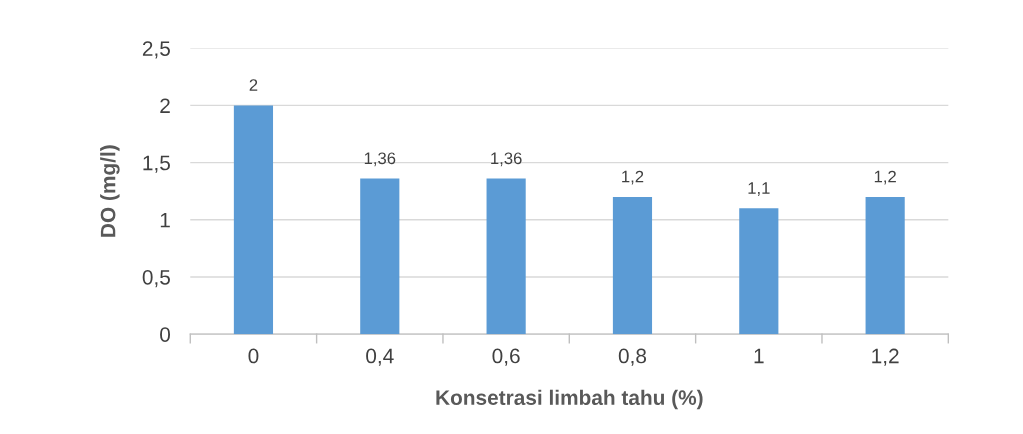 Image resolution: width=1023 pixels, height=434 pixels. What do you see at coordinates (380, 357) in the screenshot?
I see `x-tick-label: 0,4` at bounding box center [380, 357].